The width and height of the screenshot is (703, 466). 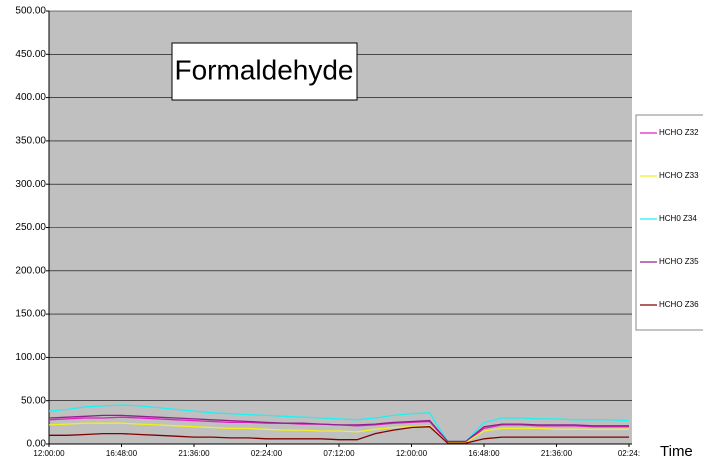 I want to click on chart-title: Formaldehyde, so click(x=264, y=69).